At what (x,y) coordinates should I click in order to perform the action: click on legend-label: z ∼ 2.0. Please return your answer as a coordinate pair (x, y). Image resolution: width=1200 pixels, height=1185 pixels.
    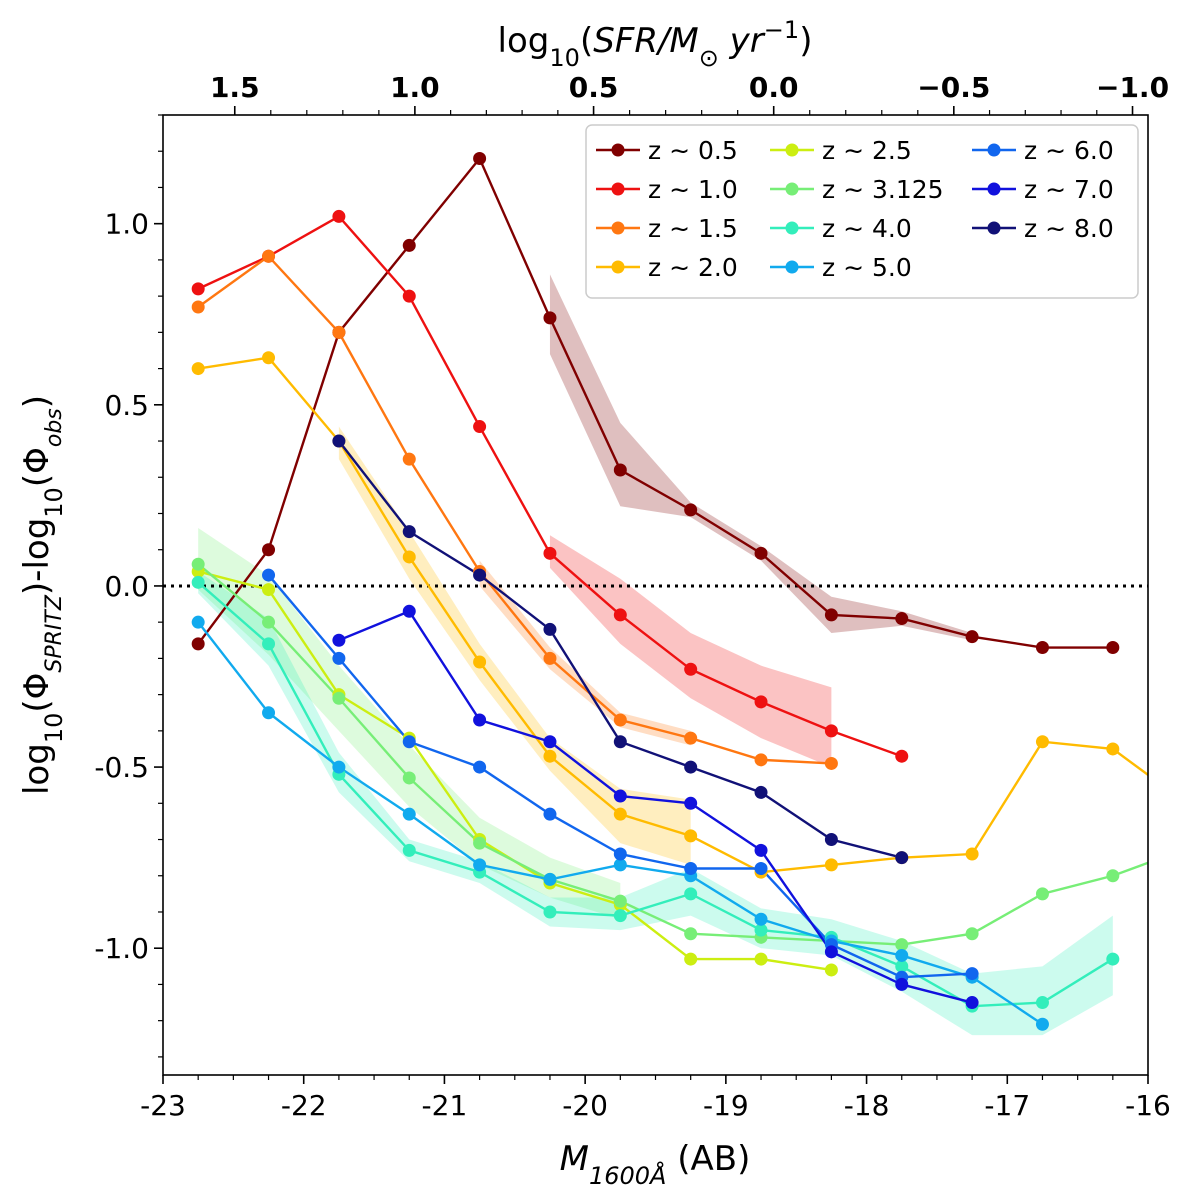
    Looking at the image, I should click on (693, 267).